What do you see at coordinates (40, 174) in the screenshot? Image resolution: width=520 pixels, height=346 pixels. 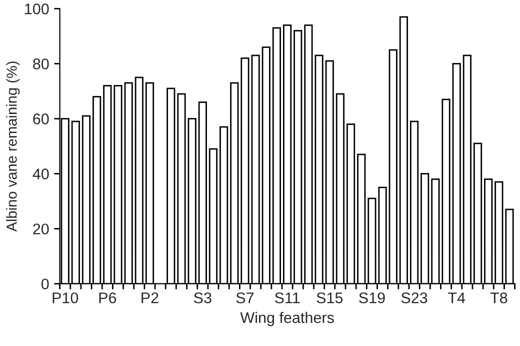 I see `y-tick-label: 40` at bounding box center [40, 174].